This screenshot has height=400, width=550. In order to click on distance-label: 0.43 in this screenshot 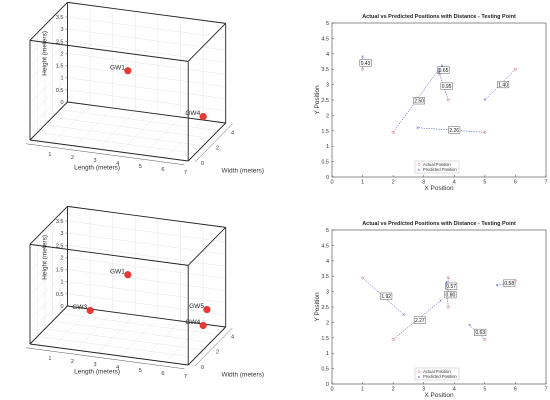, I will do `click(366, 64)`.